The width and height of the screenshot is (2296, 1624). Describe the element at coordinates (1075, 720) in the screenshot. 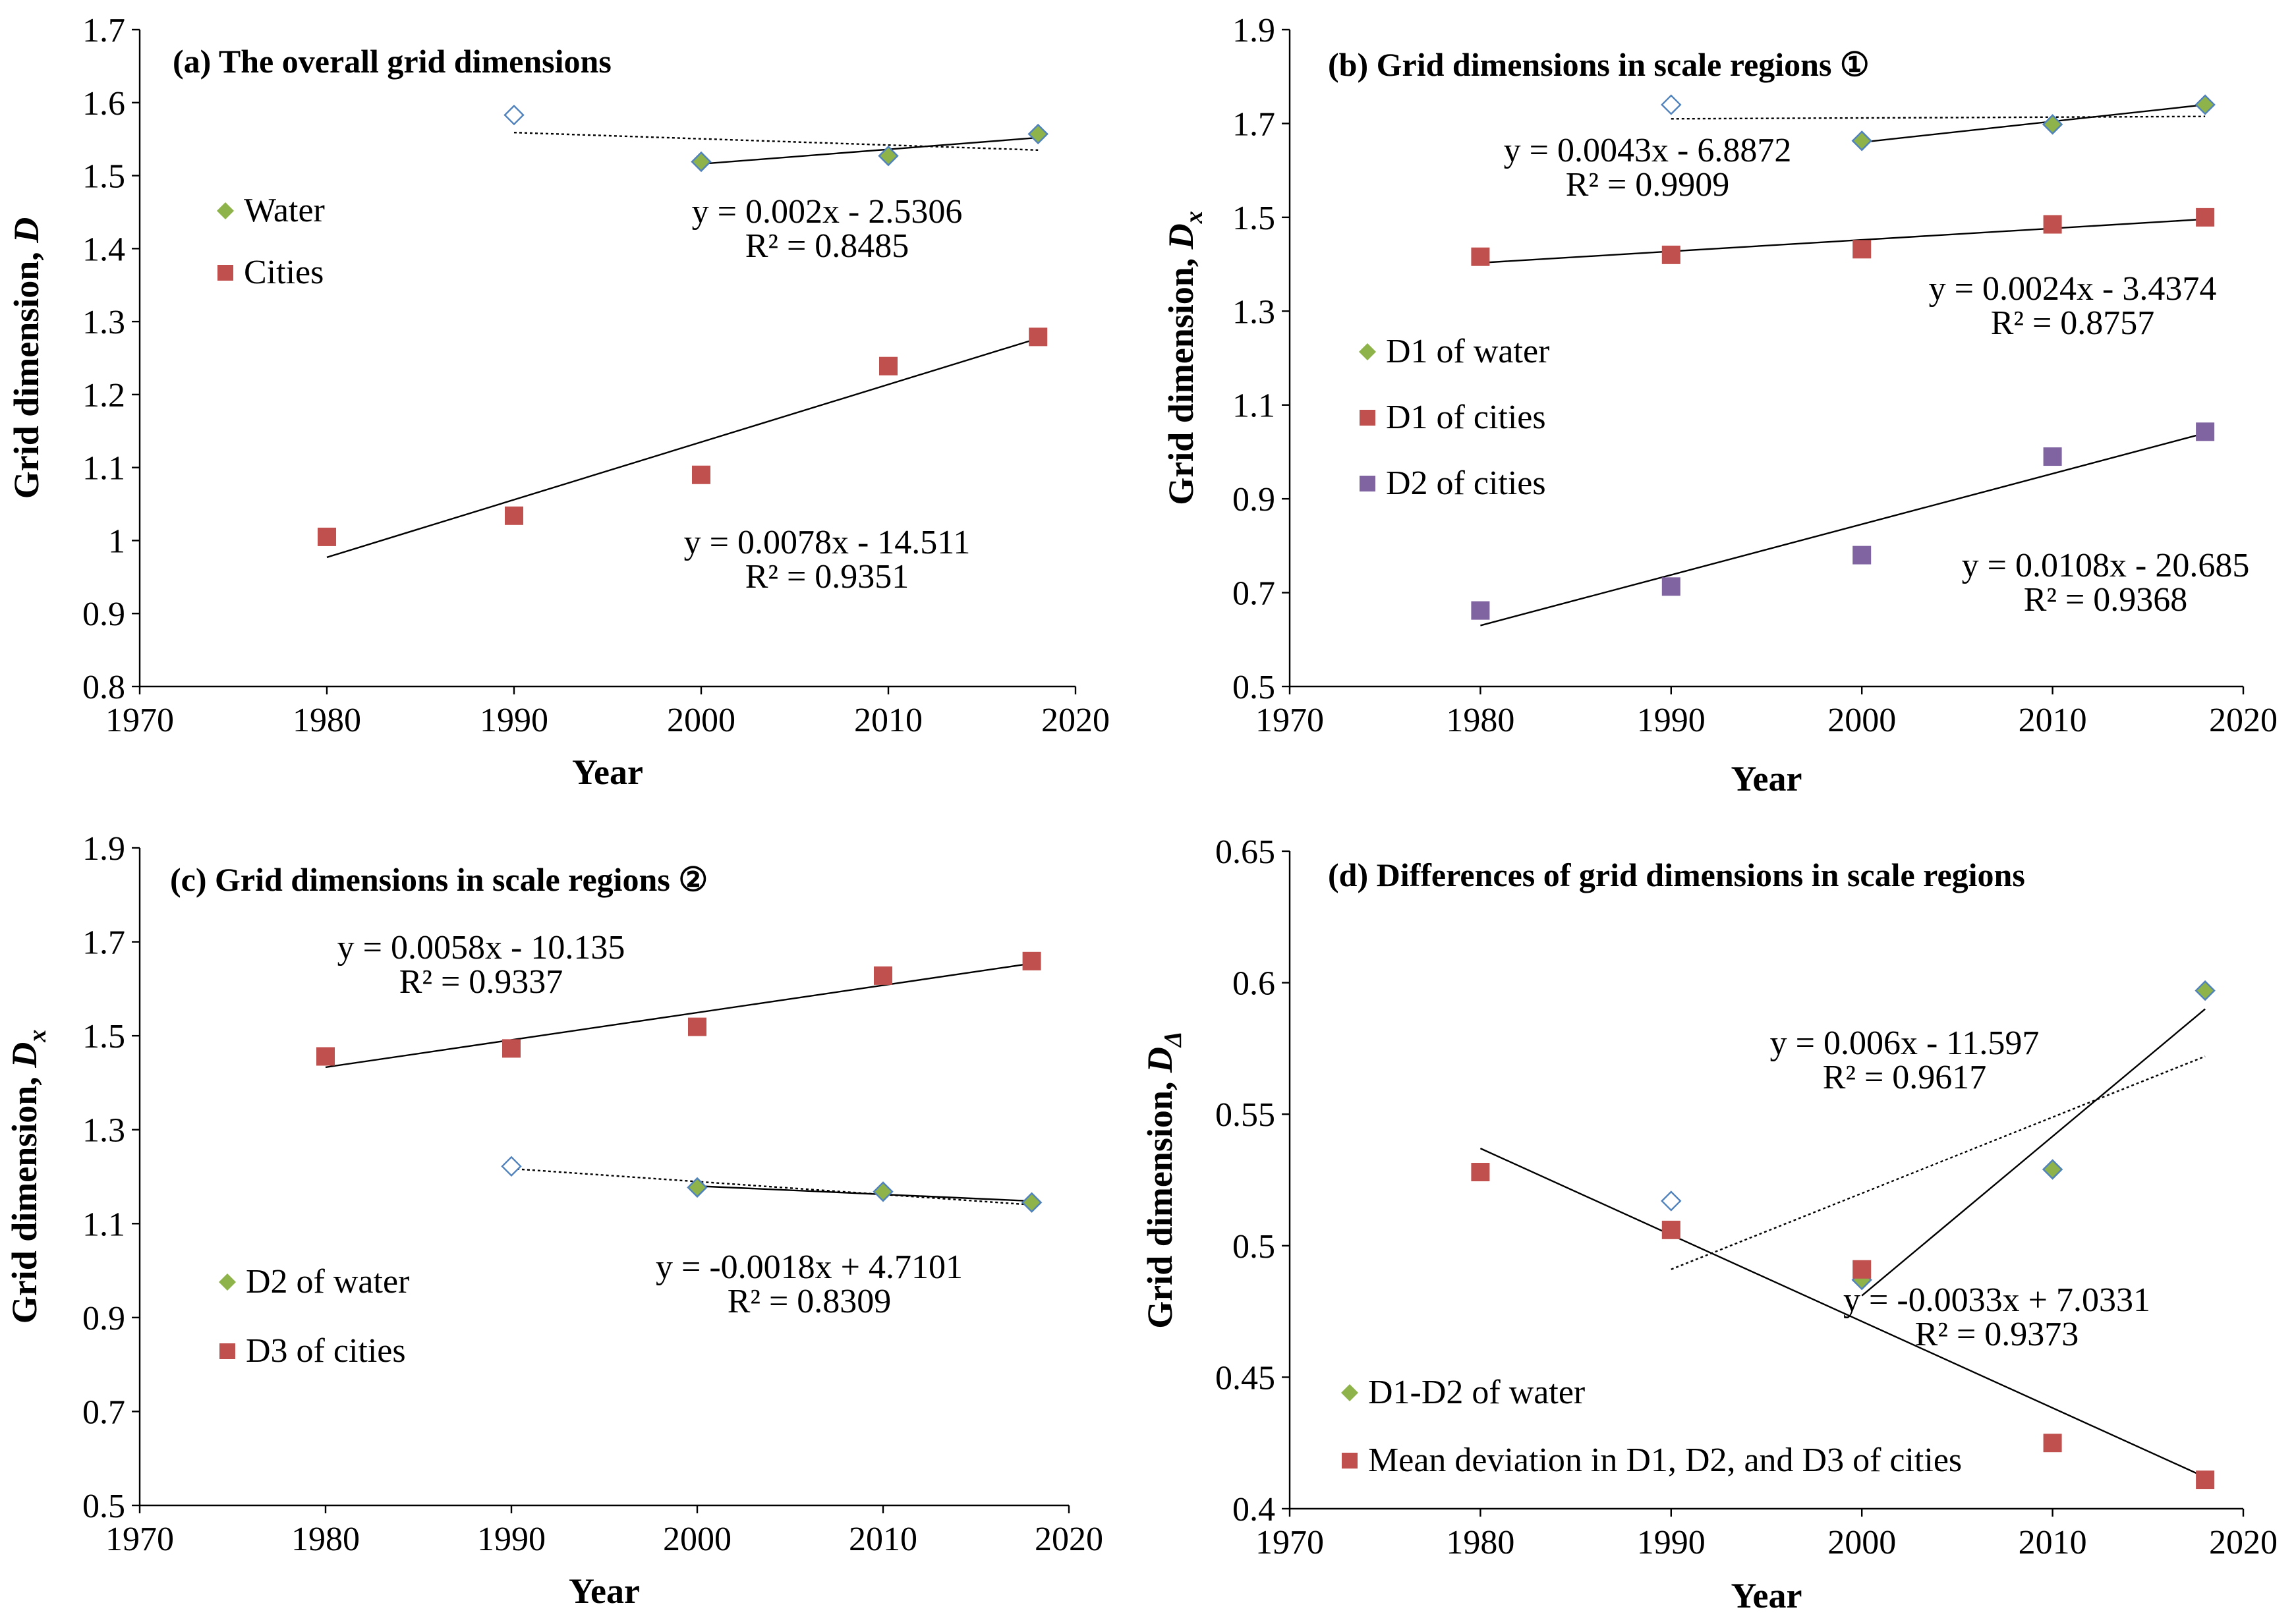

I see `x-tick-label: 2020` at that location.